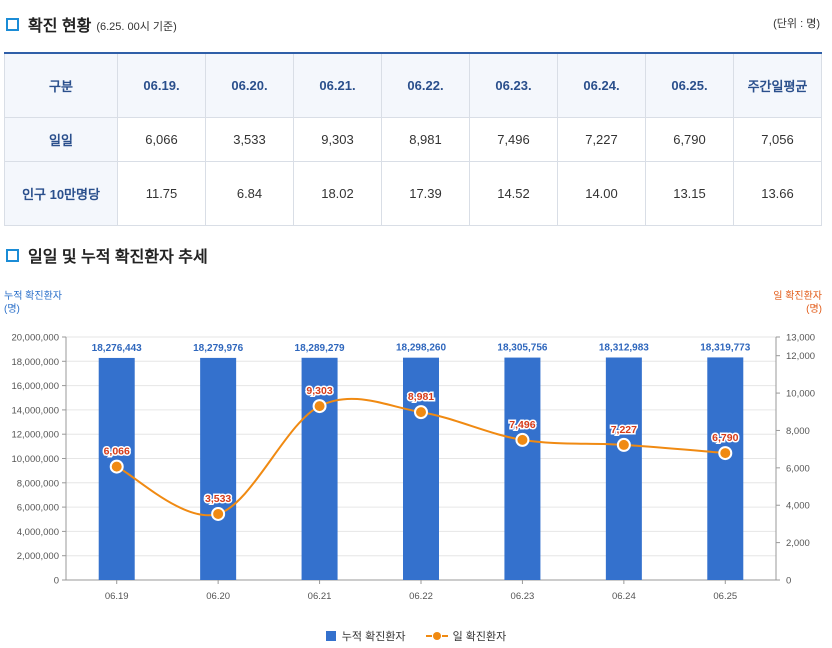 This screenshot has width=832, height=648. What do you see at coordinates (12, 309) in the screenshot?
I see `left-axis-unit: (명)` at bounding box center [12, 309].